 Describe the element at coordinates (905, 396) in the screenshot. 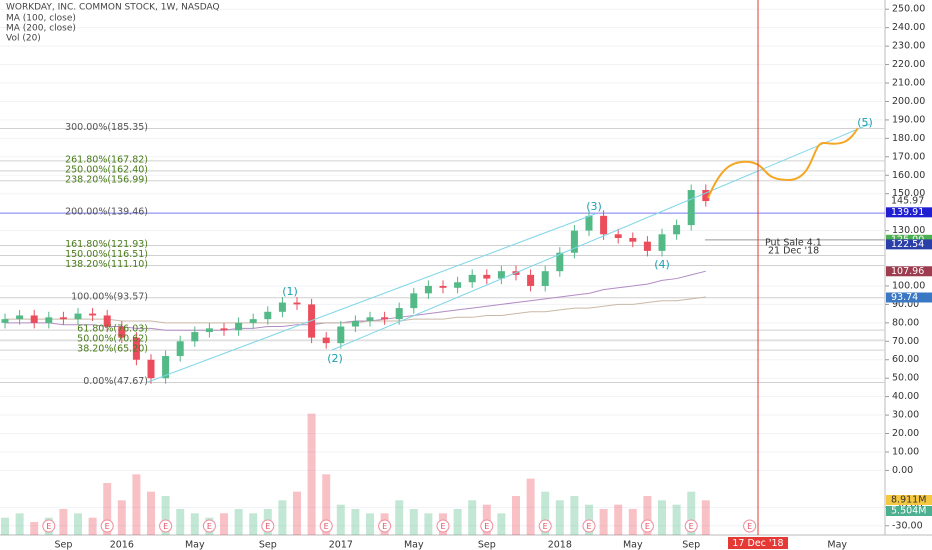

I see `y-tick-label: 40.00` at that location.